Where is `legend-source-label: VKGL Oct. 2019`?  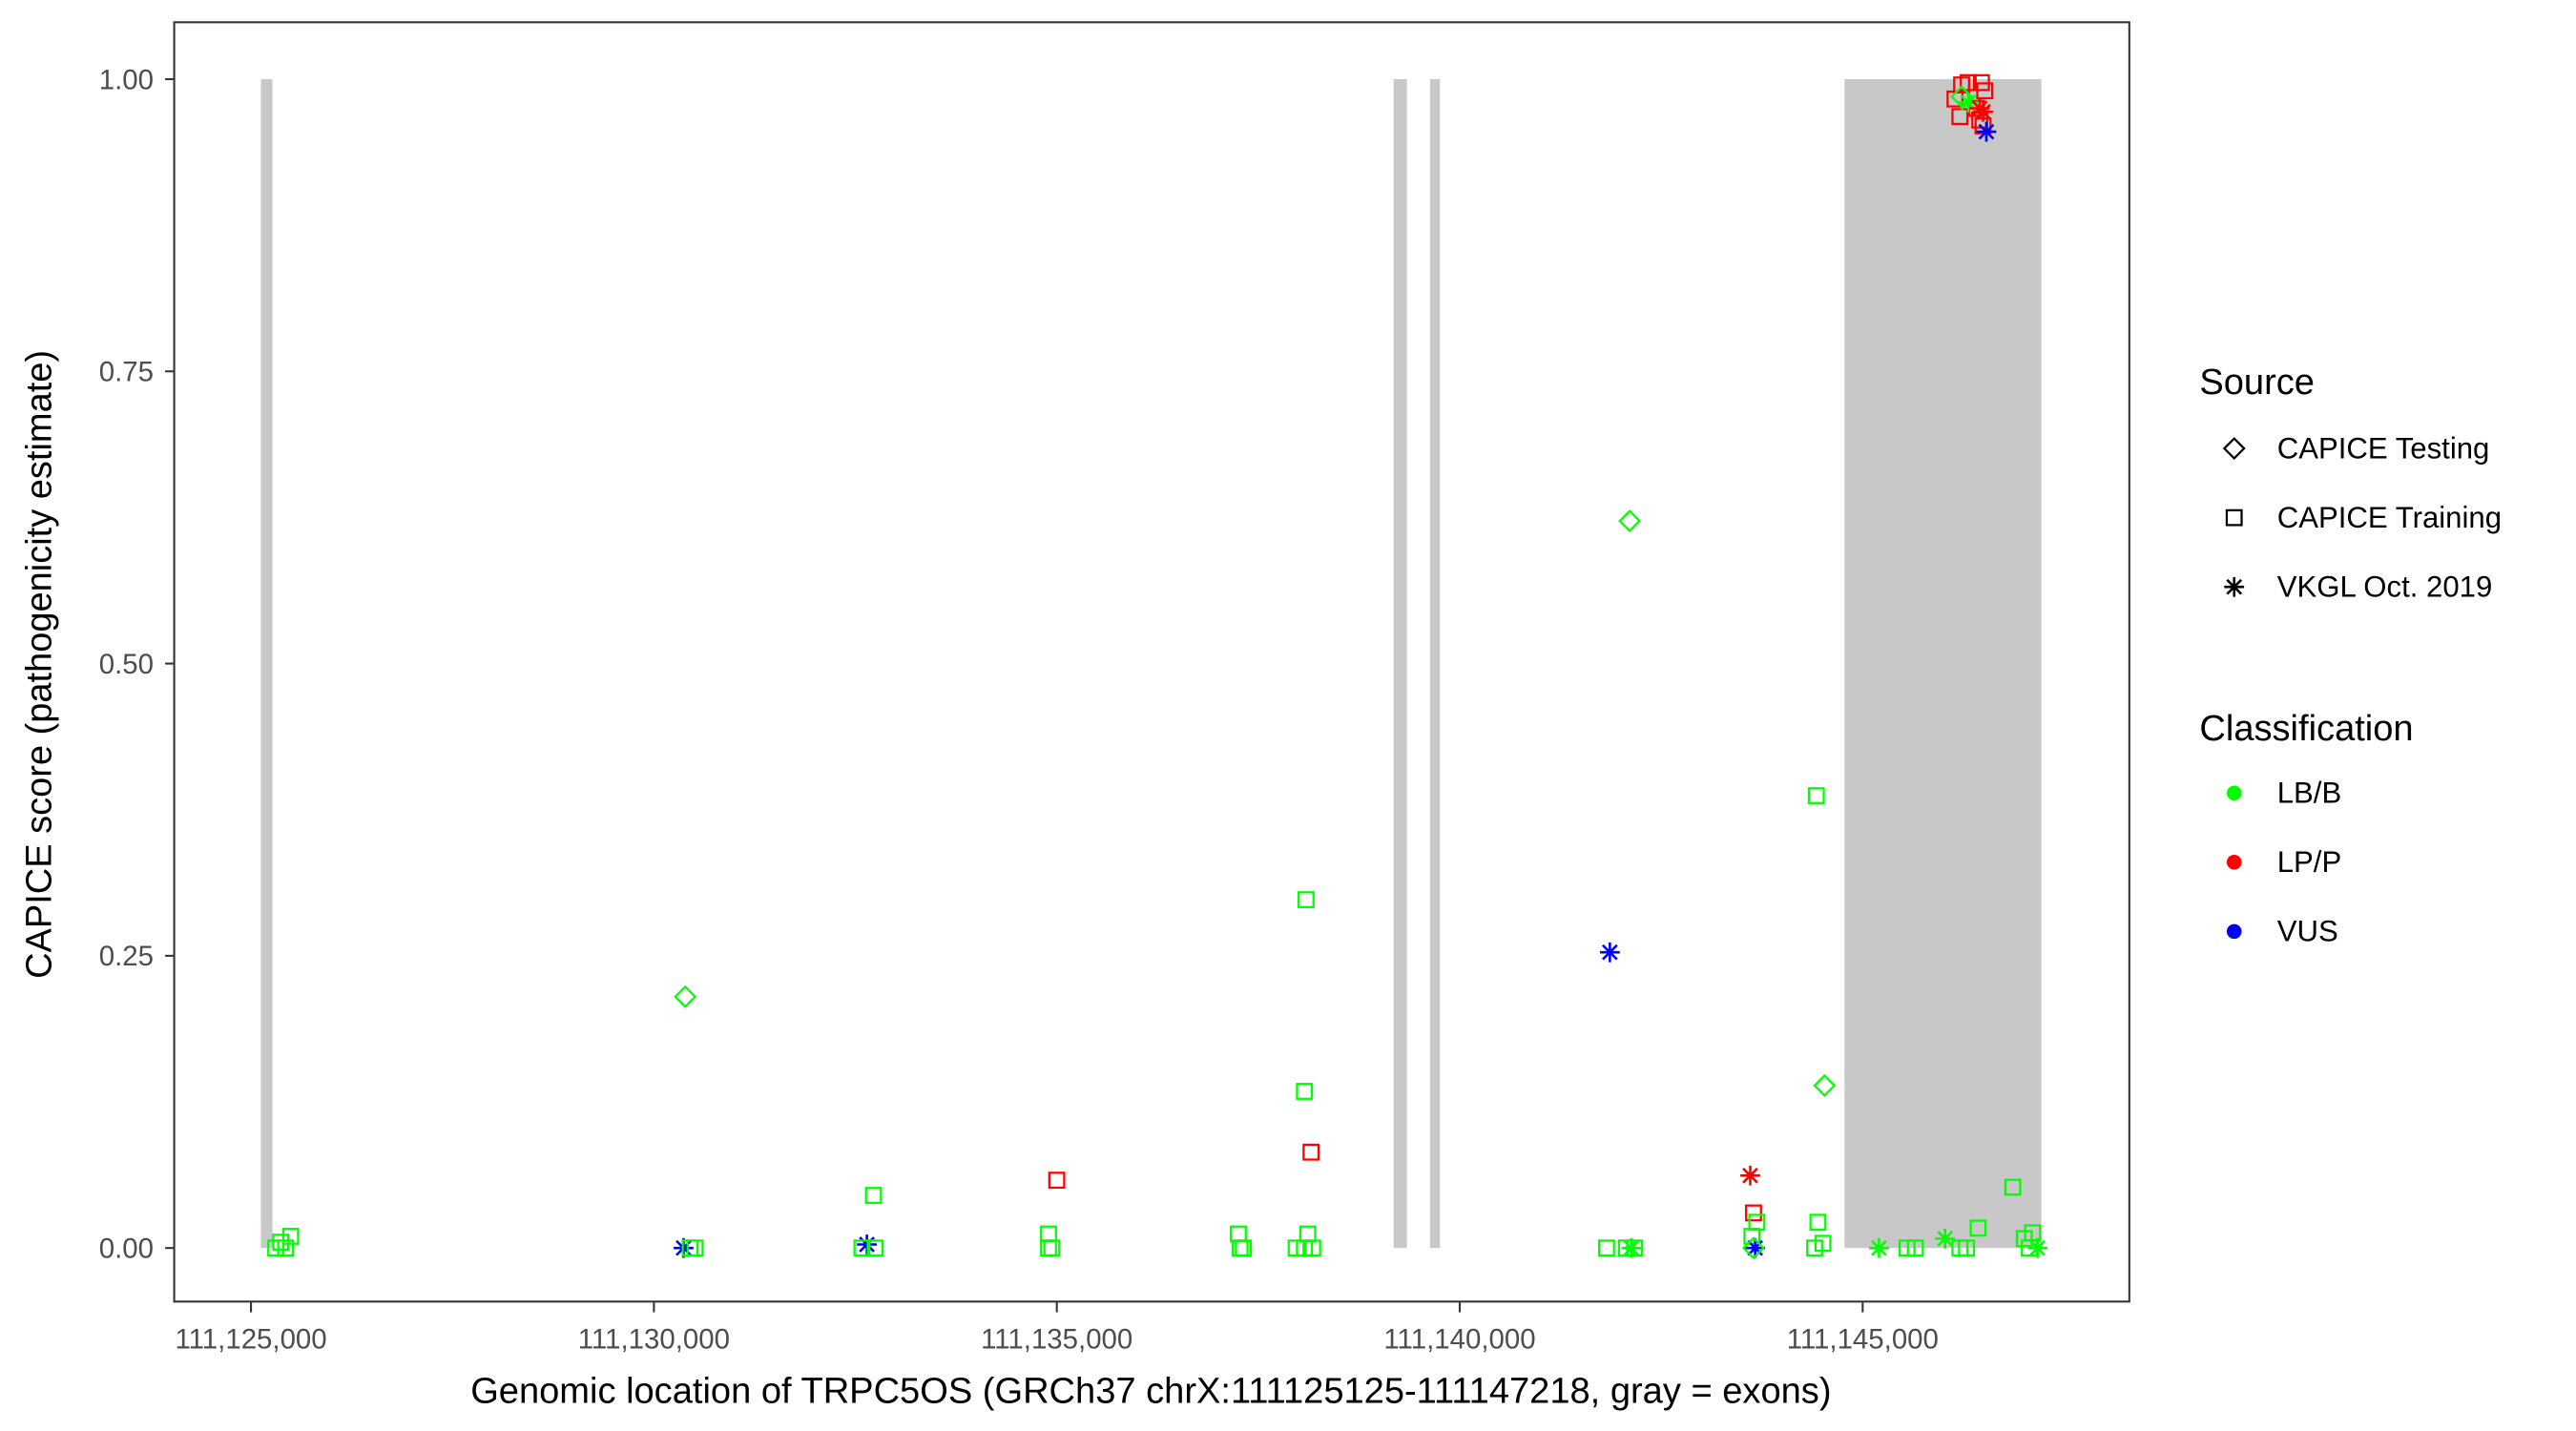
legend-source-label: VKGL Oct. 2019 is located at coordinates (2385, 587).